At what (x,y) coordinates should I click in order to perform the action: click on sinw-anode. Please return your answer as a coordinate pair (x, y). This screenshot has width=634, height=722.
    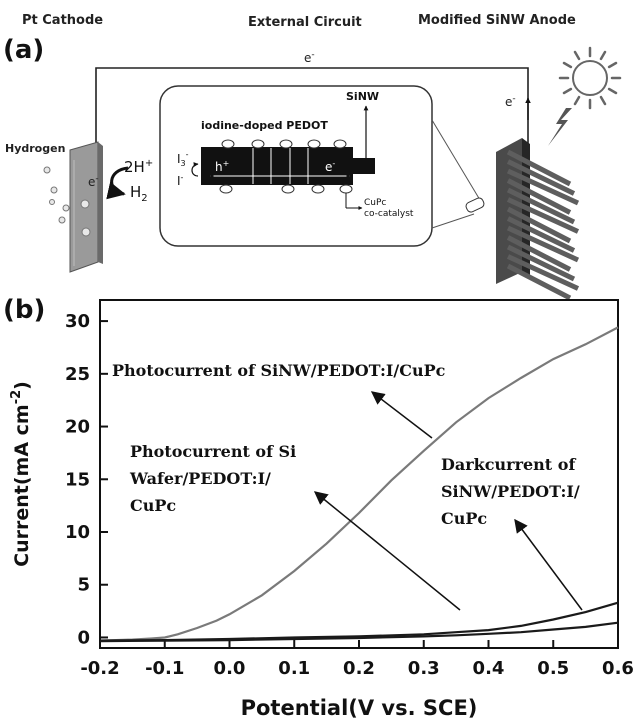
    Looking at the image, I should click on (538, 219).